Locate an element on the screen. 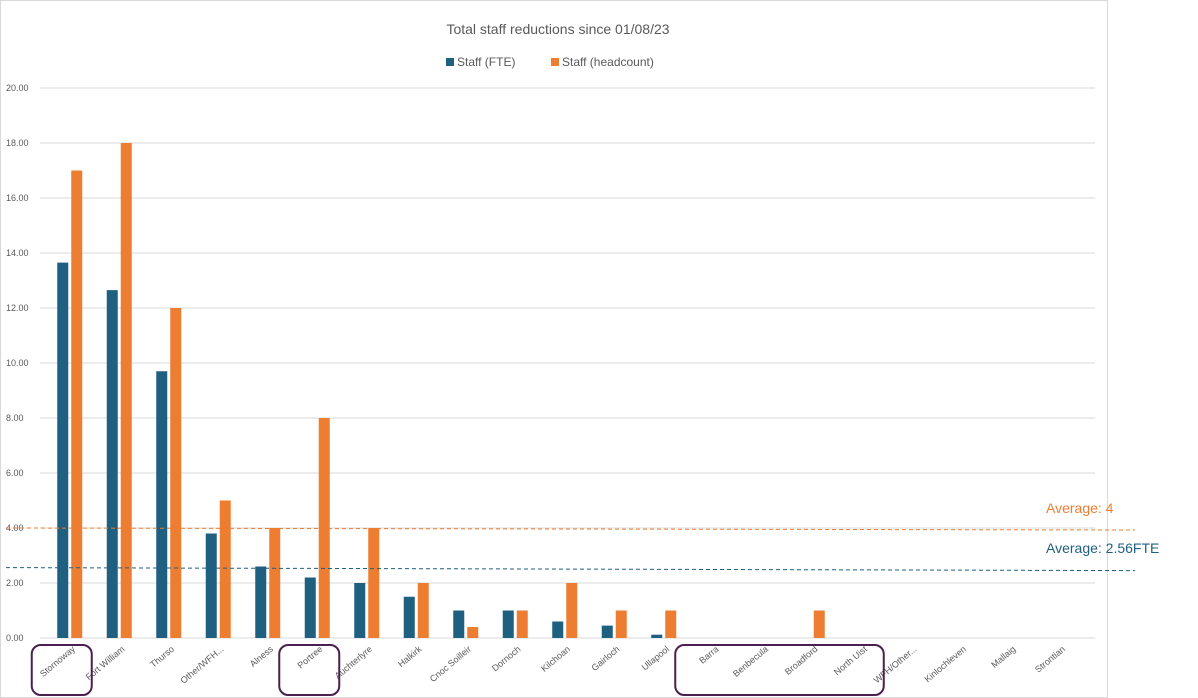  highlight-boxes is located at coordinates (457, 670).